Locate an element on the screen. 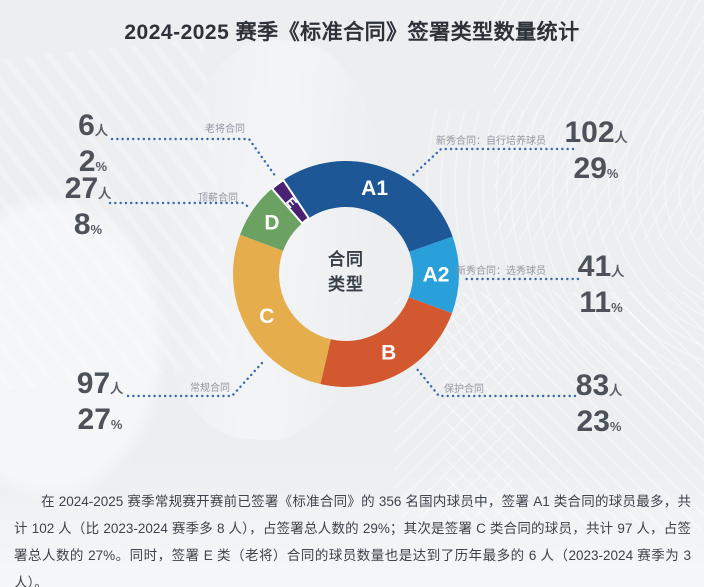  leader-line-b is located at coordinates (496, 382).